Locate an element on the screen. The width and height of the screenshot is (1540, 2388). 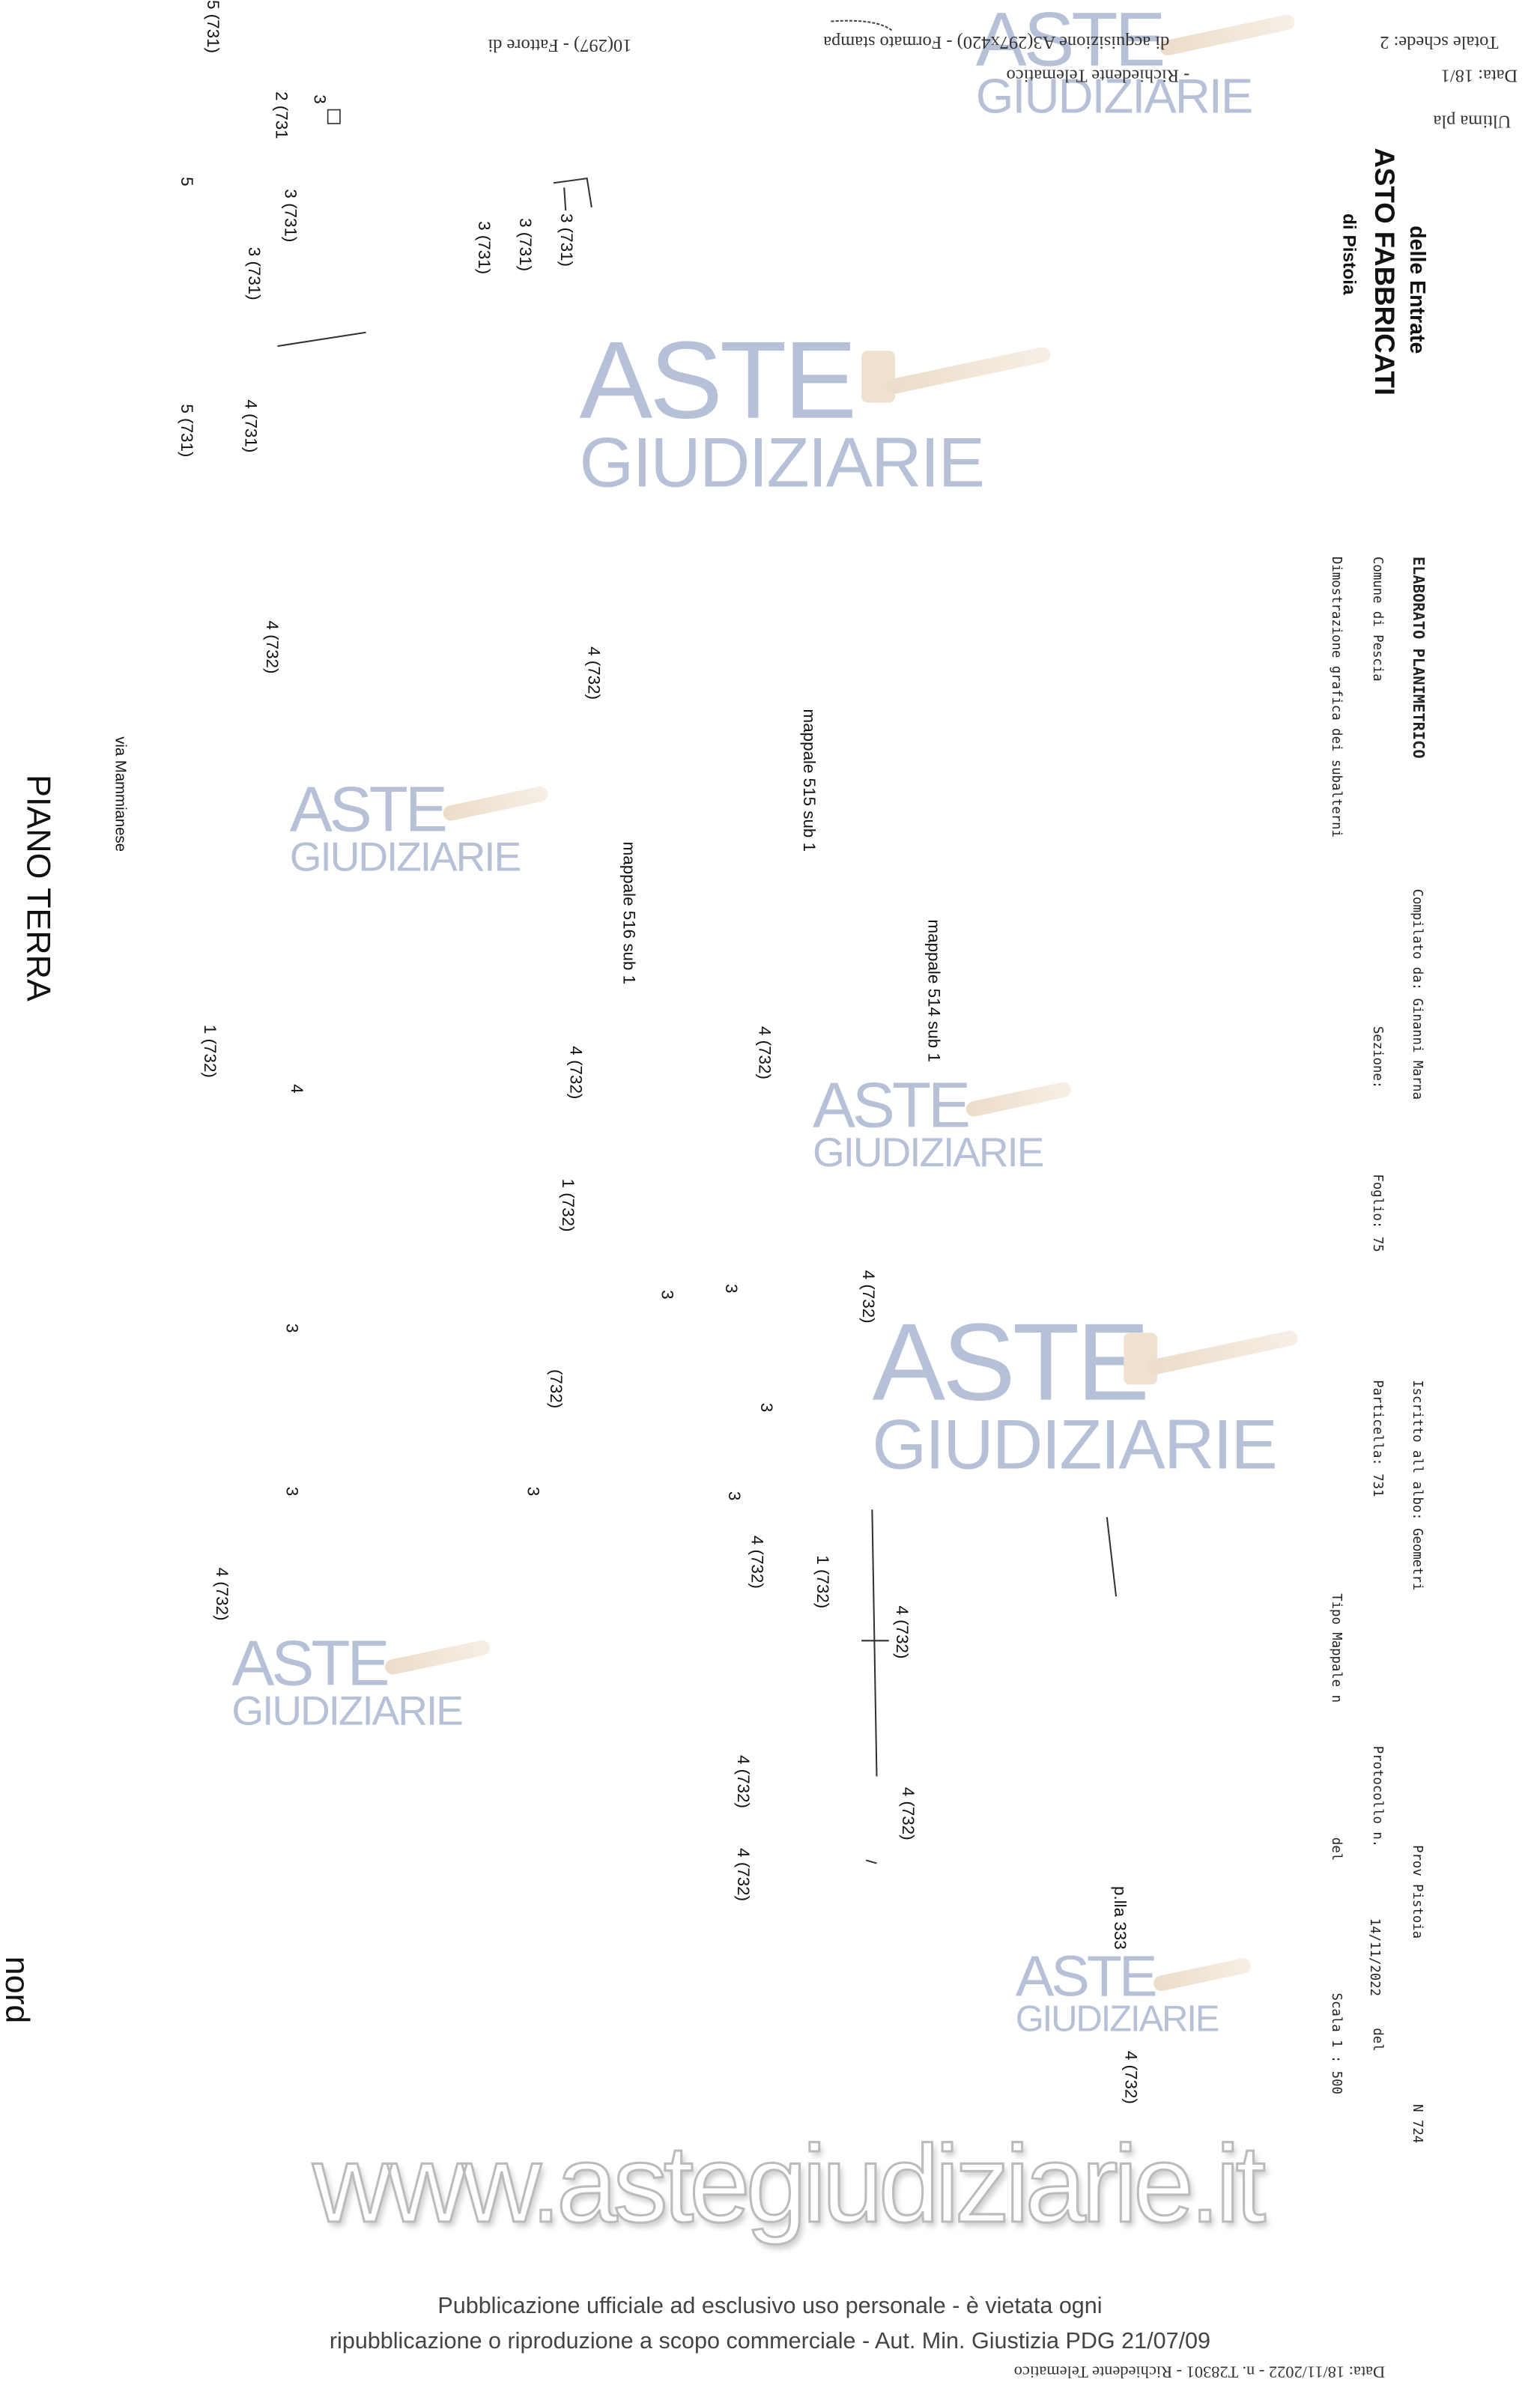
sub-label: (732) is located at coordinates (555, 1389).